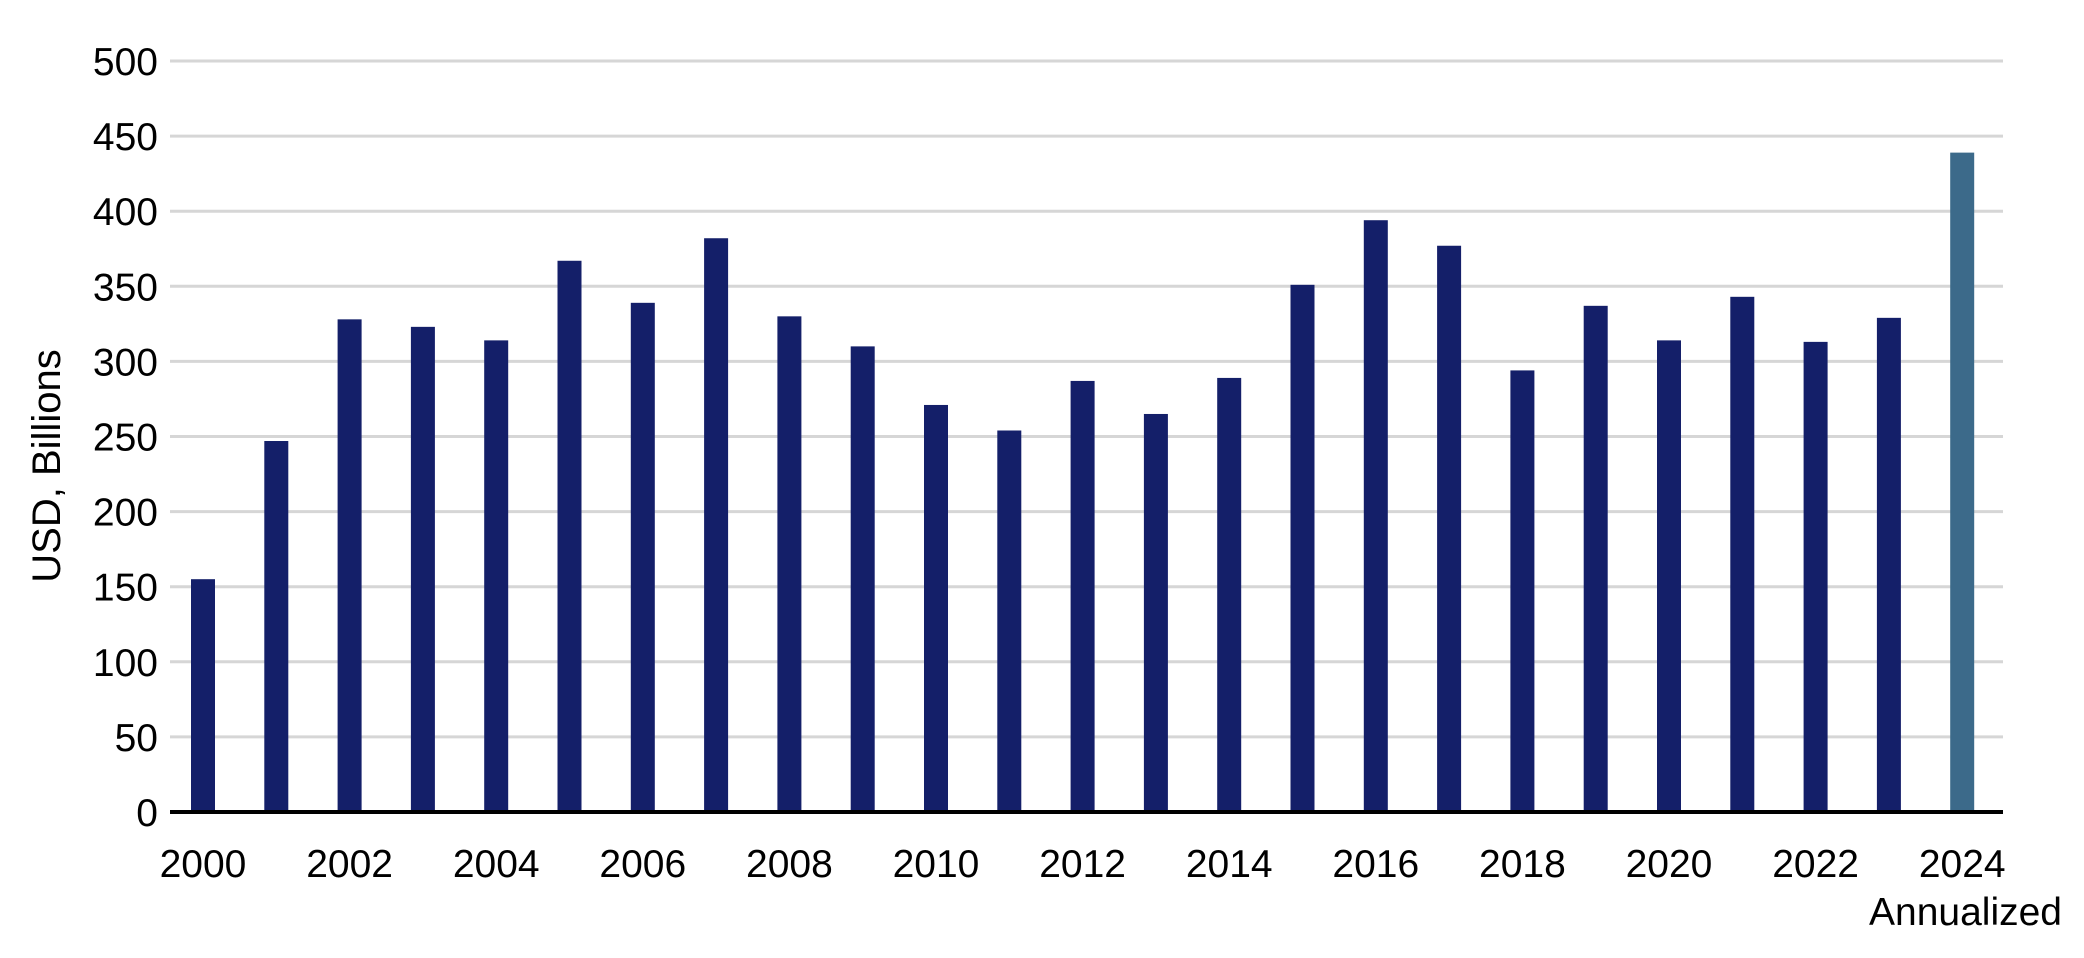  What do you see at coordinates (1155, 612) in the screenshot?
I see `bar-2013` at bounding box center [1155, 612].